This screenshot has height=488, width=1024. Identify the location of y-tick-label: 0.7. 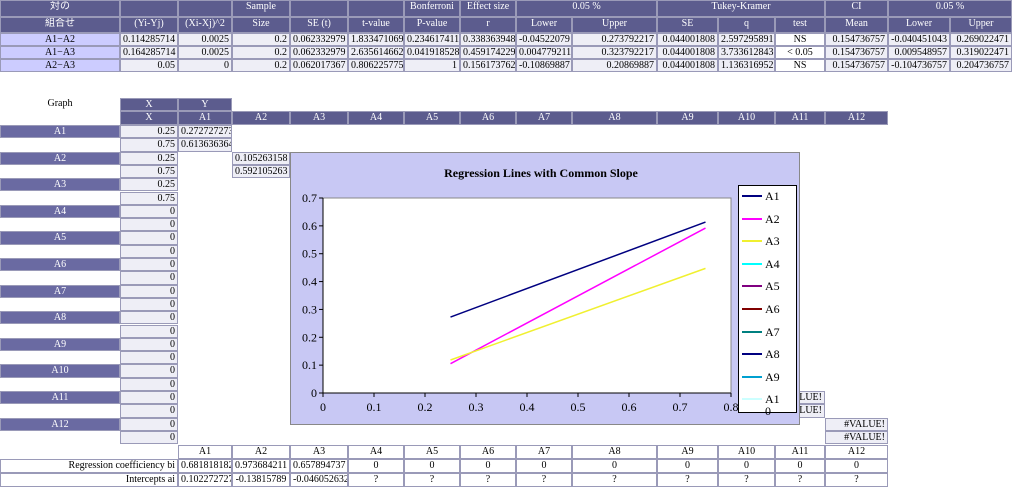
(309, 198).